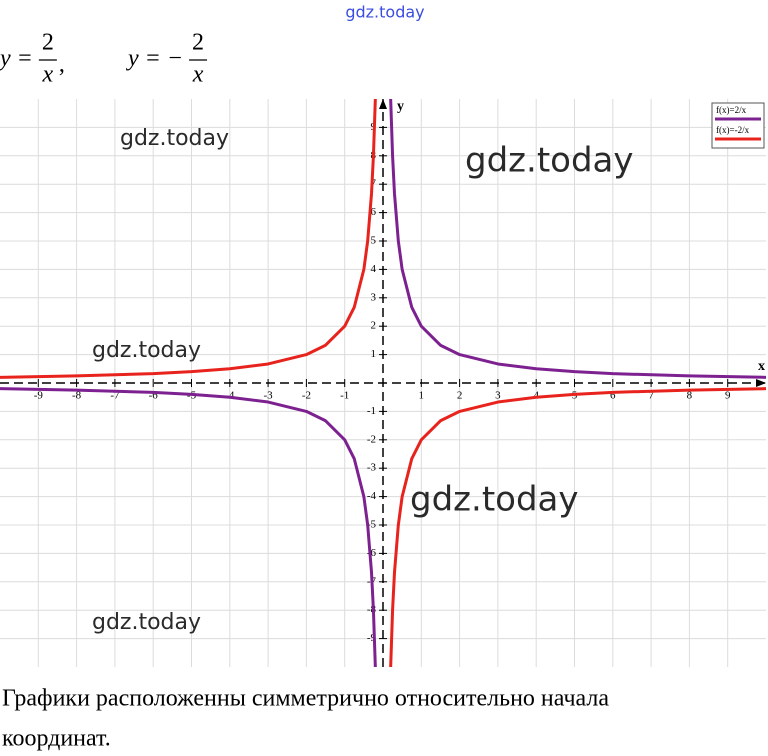 The width and height of the screenshot is (768, 756). I want to click on x-tick-label: -1, so click(344, 396).